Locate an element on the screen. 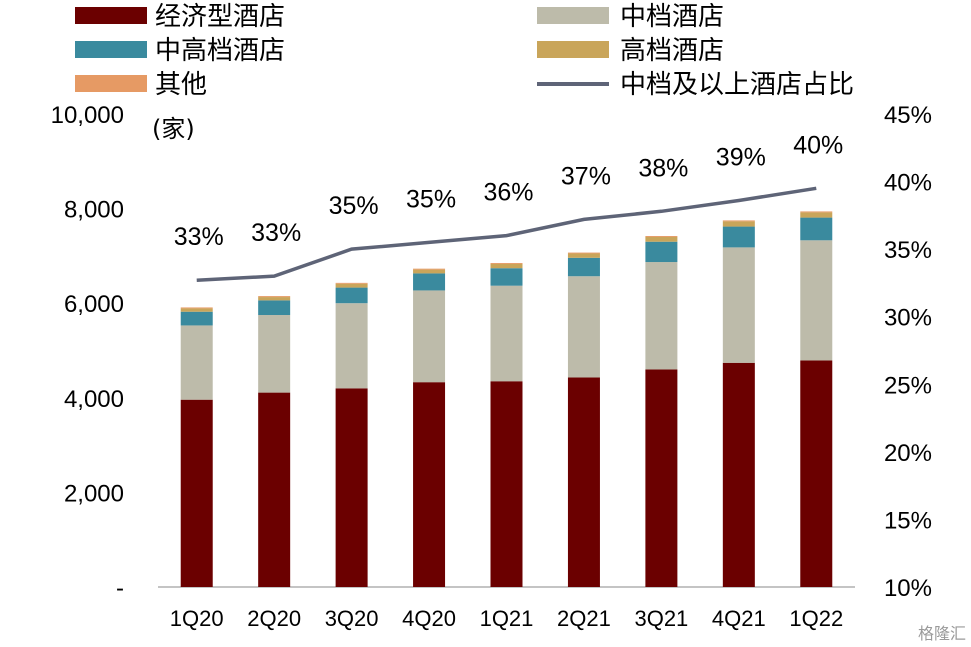  legend-label-upscale: 高档酒店 is located at coordinates (672, 51).